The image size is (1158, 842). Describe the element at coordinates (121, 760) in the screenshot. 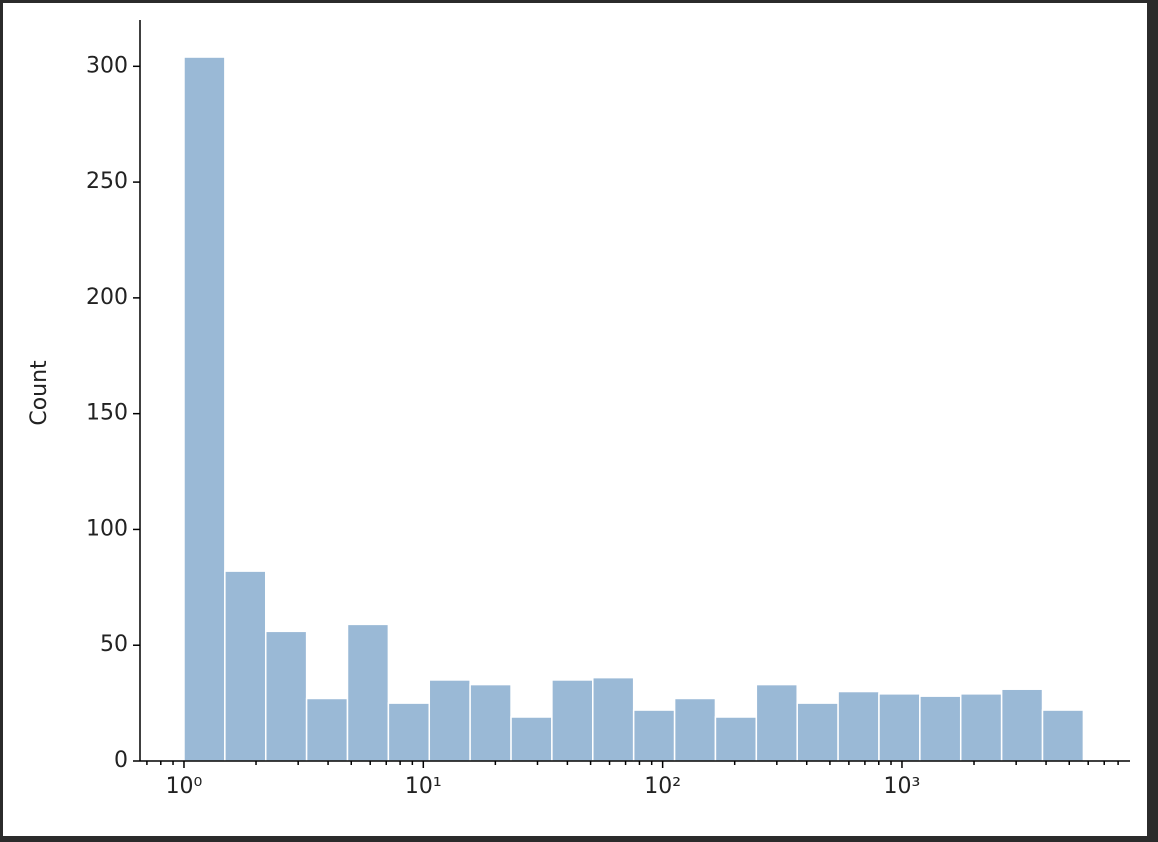

I see `y-tick-label: 0` at that location.